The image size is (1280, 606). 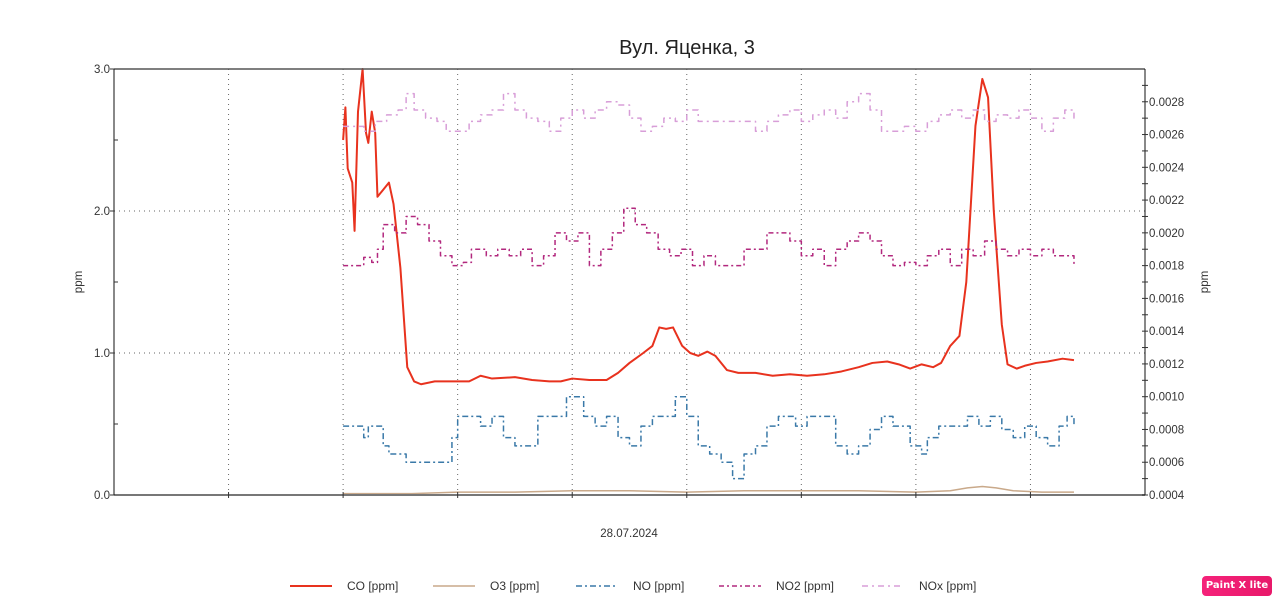 What do you see at coordinates (947, 586) in the screenshot?
I see `legend-label: NOx [ppm]` at bounding box center [947, 586].